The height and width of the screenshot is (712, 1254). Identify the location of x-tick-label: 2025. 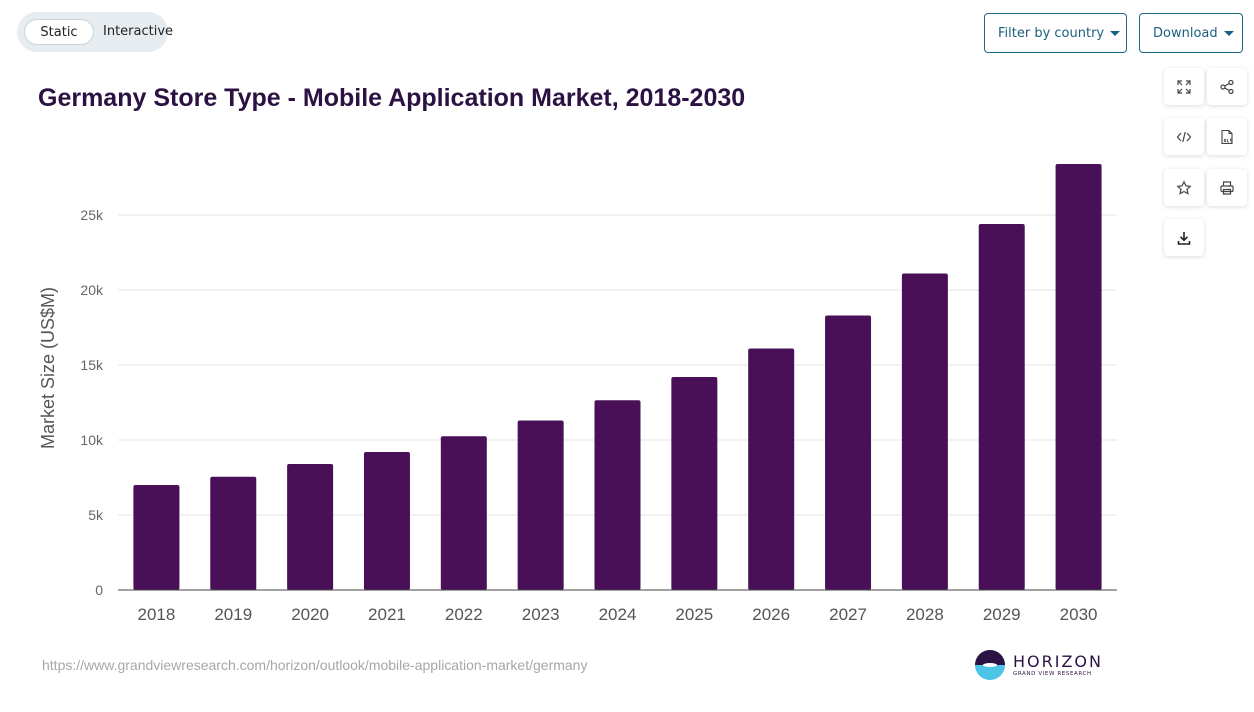
(694, 614).